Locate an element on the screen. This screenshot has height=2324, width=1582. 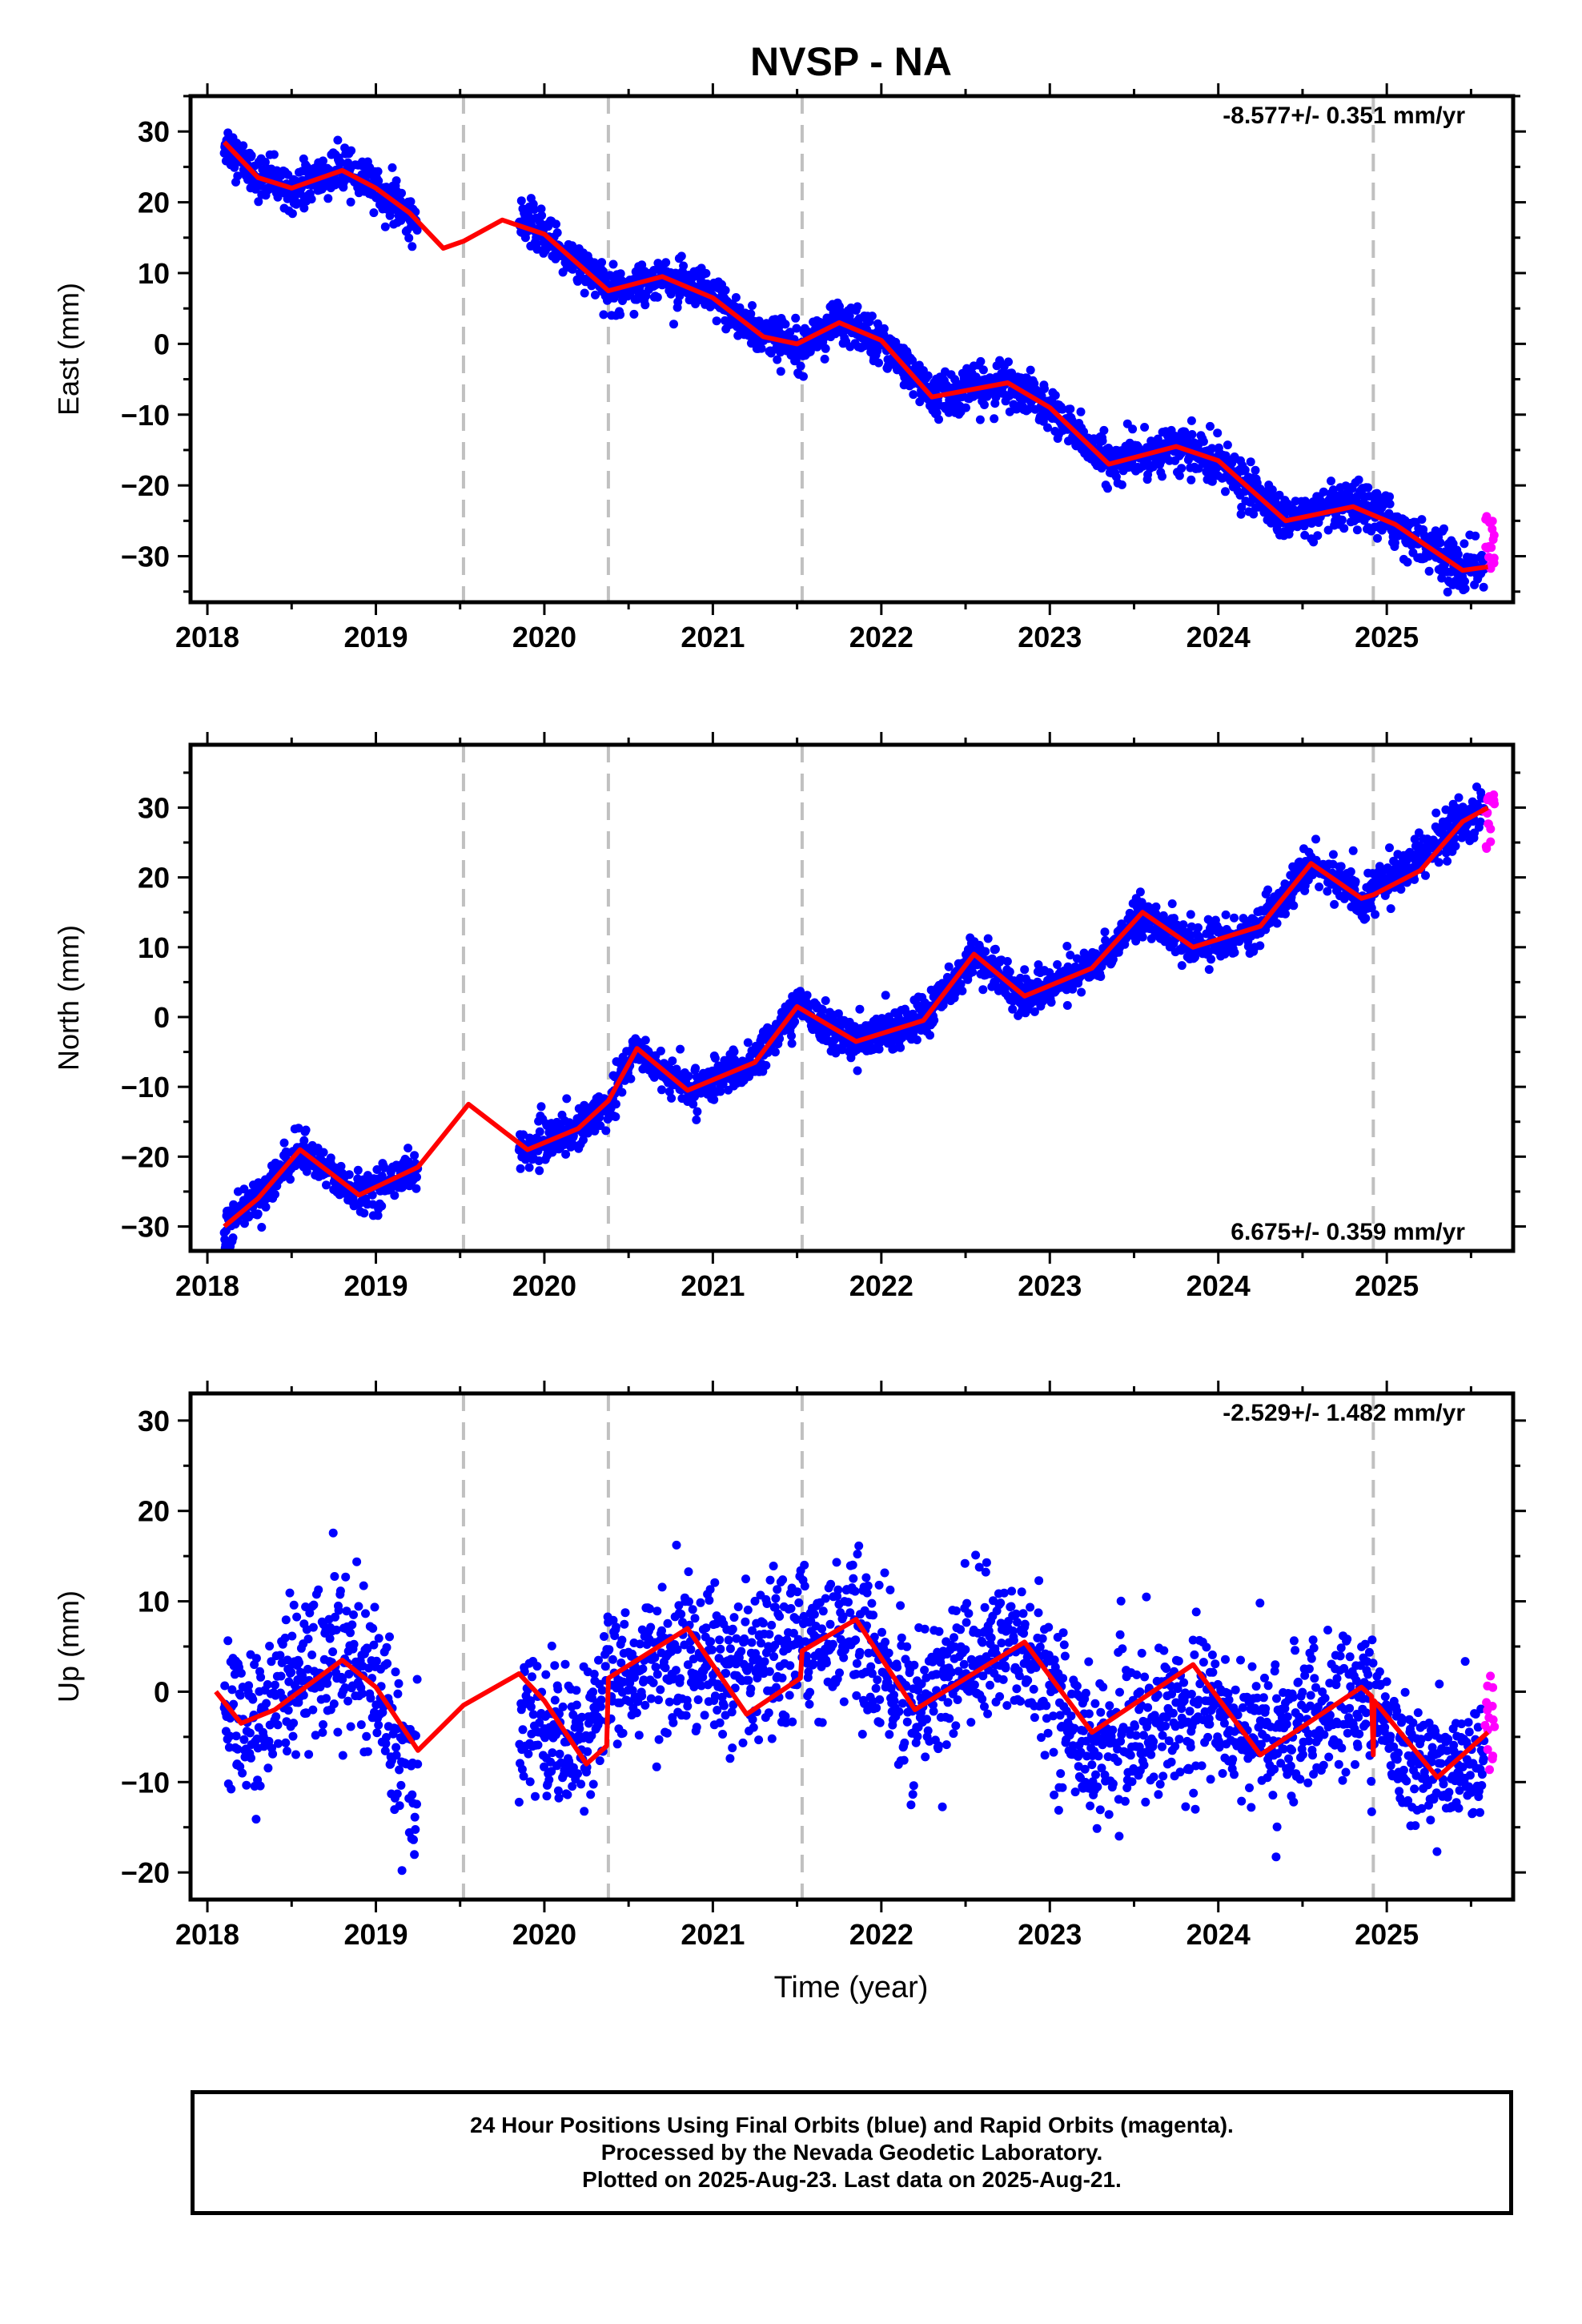
final-orbits-series is located at coordinates (859, 1702).